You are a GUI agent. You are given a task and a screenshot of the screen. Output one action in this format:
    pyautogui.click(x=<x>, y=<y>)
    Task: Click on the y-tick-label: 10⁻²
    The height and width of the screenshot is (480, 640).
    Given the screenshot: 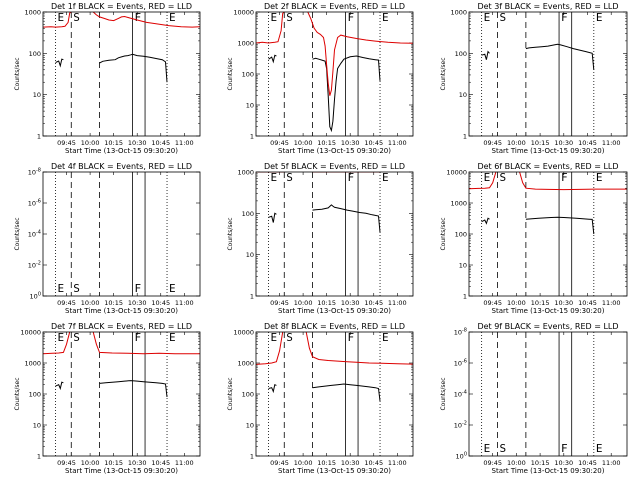 What is the action you would take?
    pyautogui.click(x=34, y=265)
    